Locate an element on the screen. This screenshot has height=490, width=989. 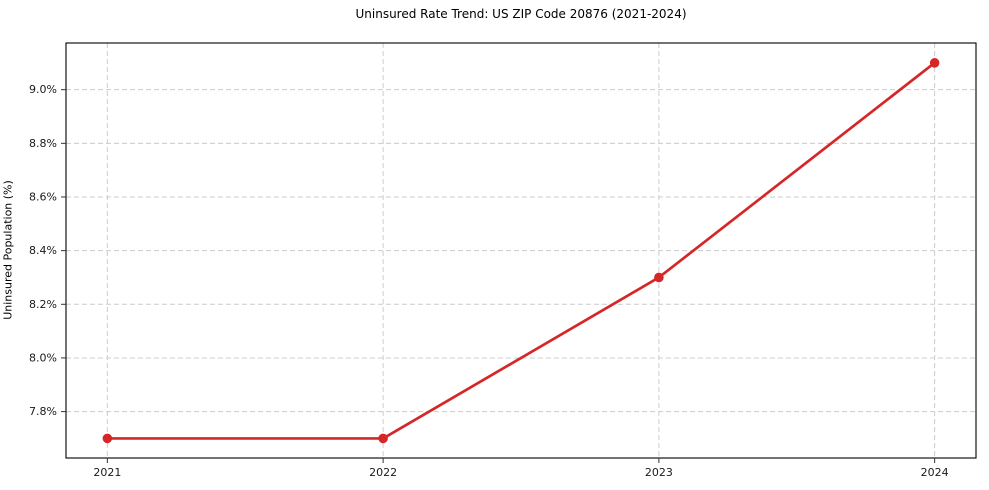
x-tick-label: 2023 is located at coordinates (659, 472).